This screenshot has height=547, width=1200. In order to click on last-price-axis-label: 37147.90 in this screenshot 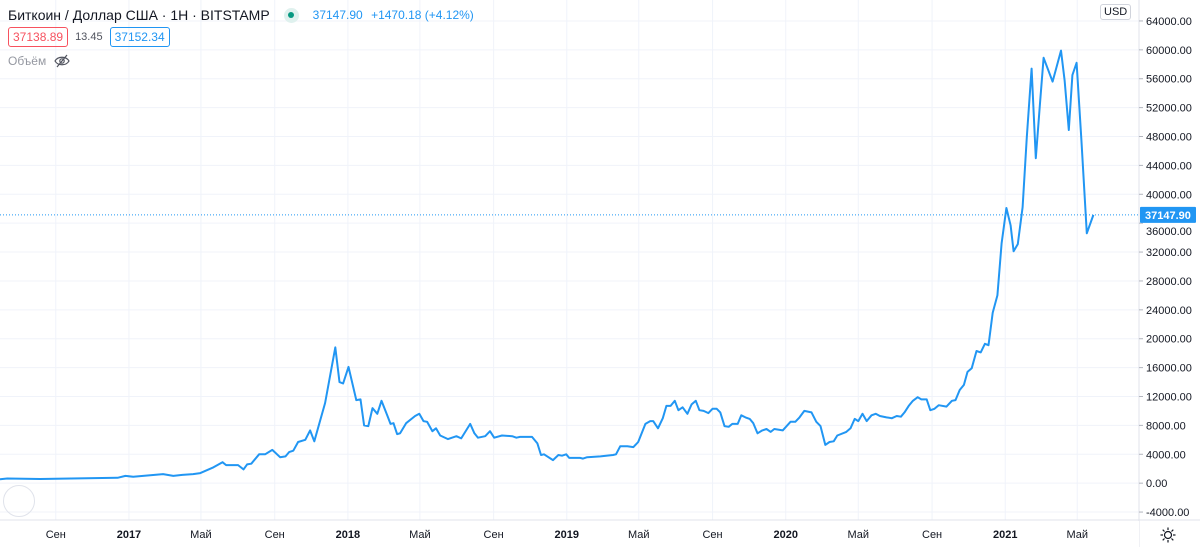, I will do `click(1168, 216)`.